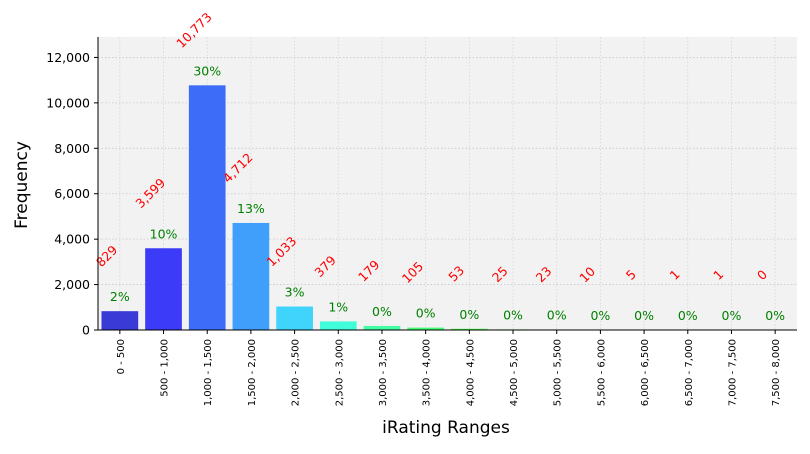 The height and width of the screenshot is (454, 810). I want to click on percent-label: 2%, so click(120, 296).